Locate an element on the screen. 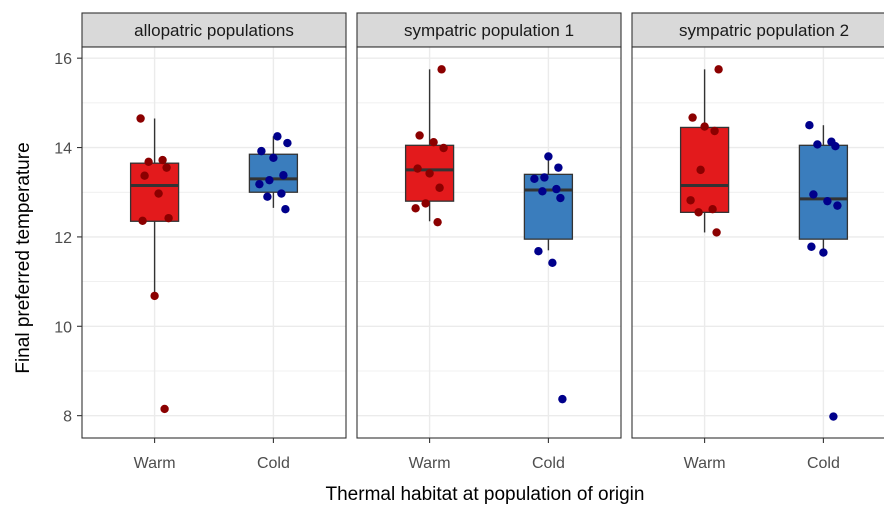 This screenshot has width=884, height=506. y-axis: 8 10 12 14 16 is located at coordinates (68, 238).